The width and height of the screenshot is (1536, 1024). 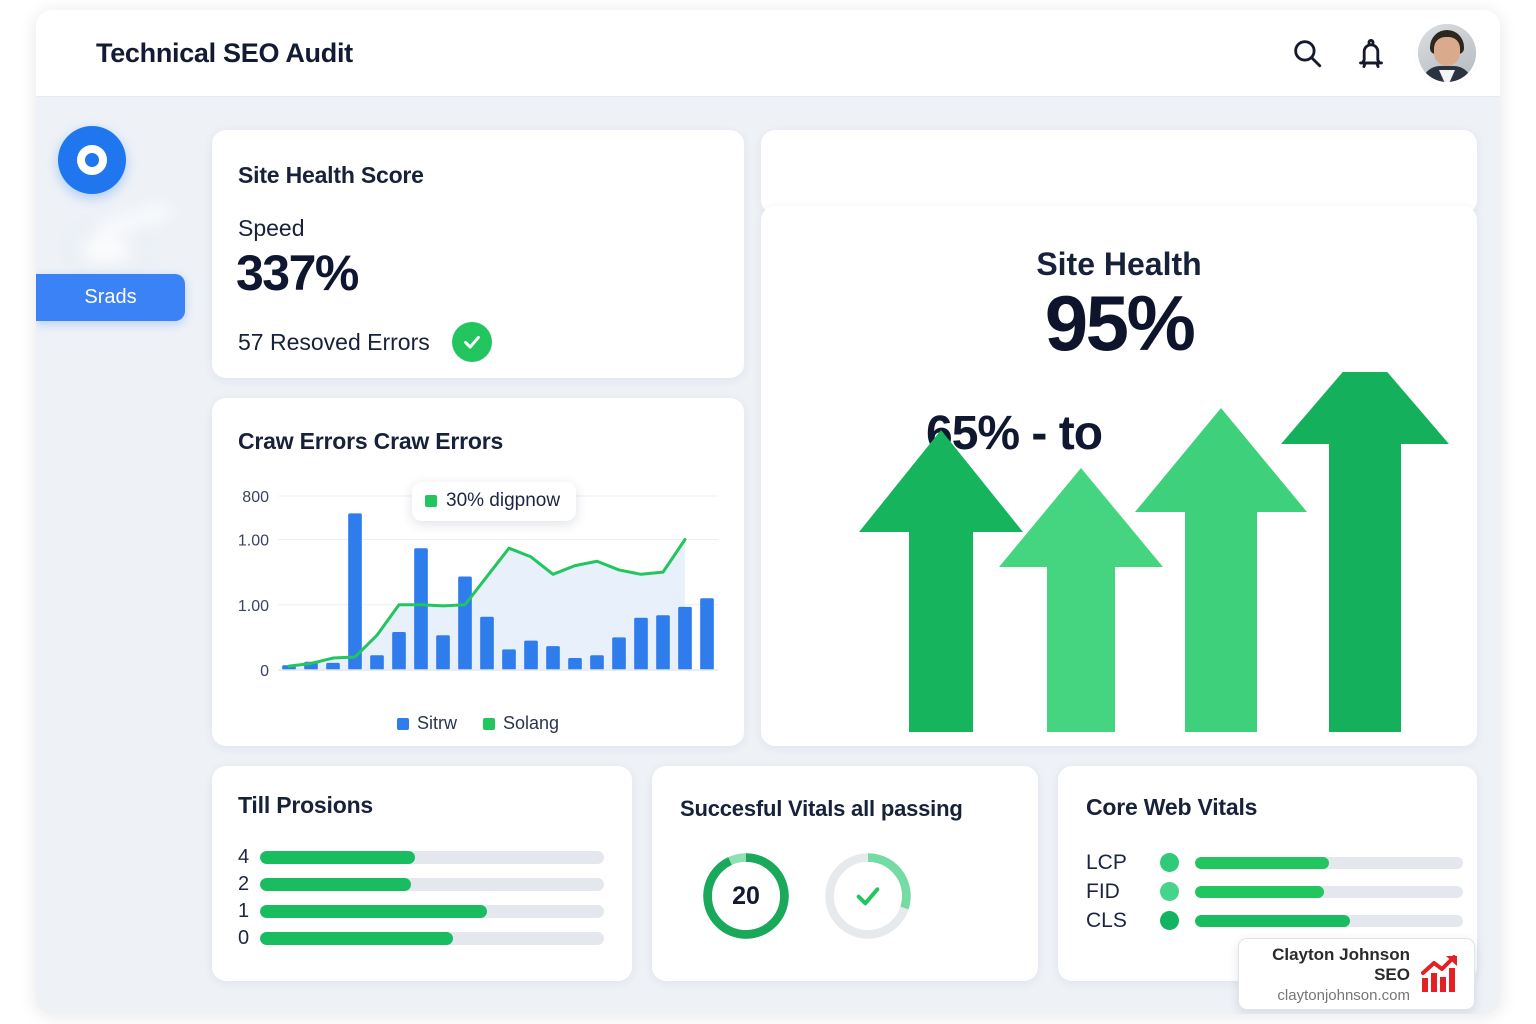 I want to click on chart-legend: Sitrw Solang, so click(x=478, y=723).